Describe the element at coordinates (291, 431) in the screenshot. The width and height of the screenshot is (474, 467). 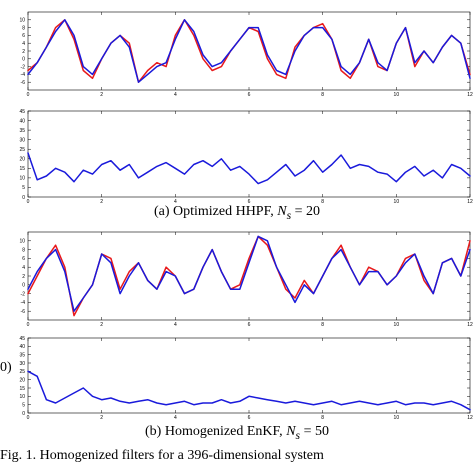
I see `caption-b-var: N` at that location.